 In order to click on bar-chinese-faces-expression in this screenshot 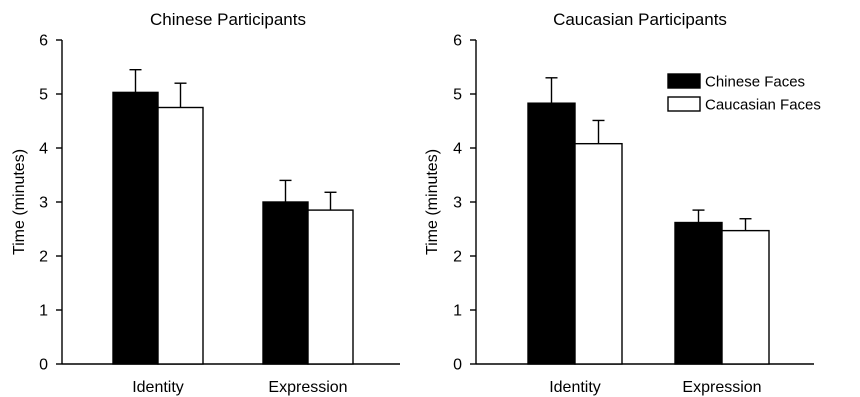, I will do `click(698, 293)`.